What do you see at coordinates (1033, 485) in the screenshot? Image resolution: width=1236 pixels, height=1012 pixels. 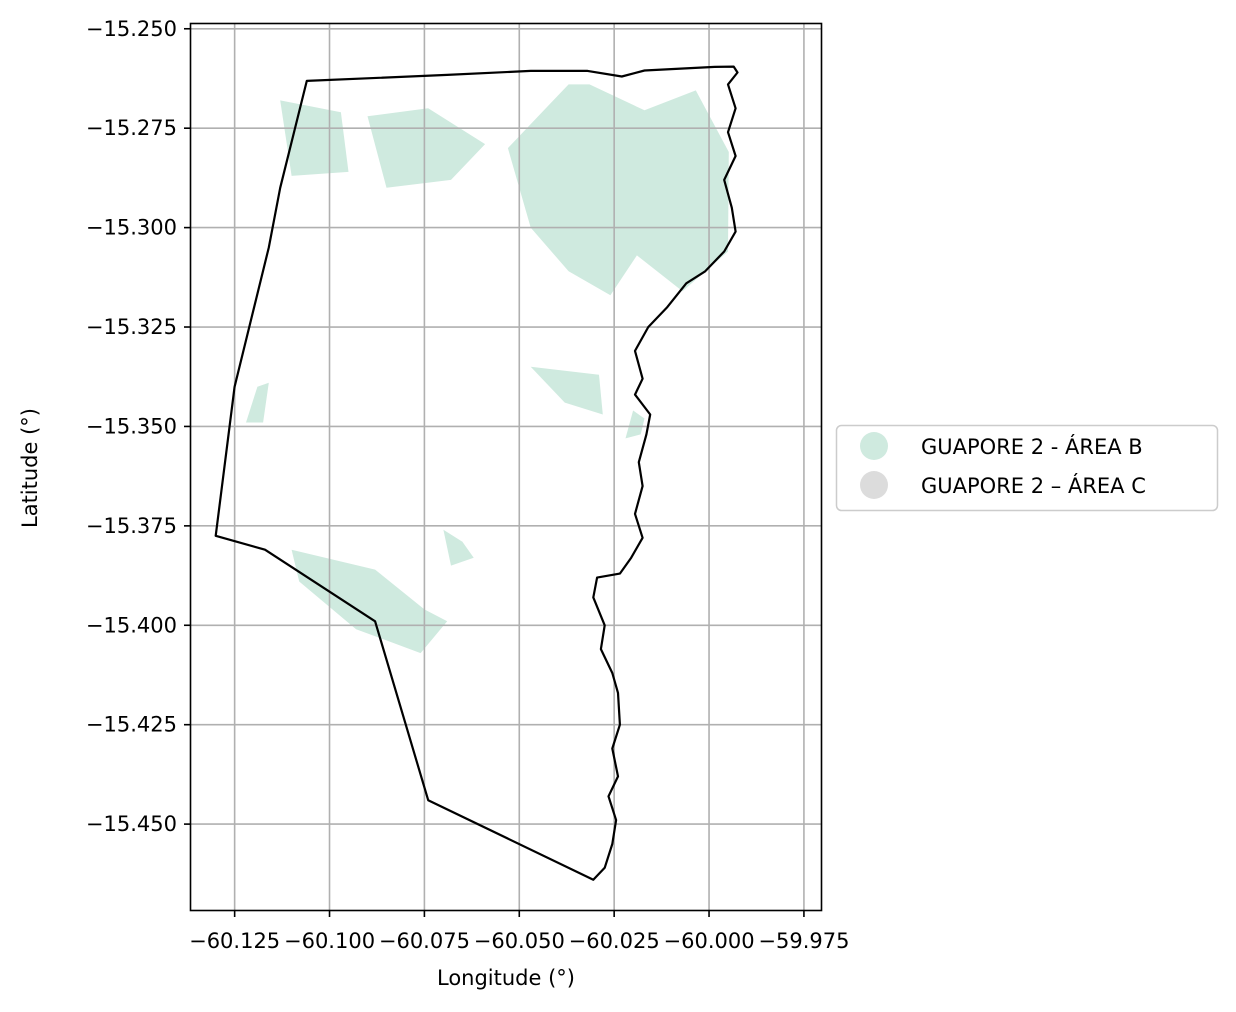 I see `legend-label-area-c: GUAPORE 2 – ÁREA C` at bounding box center [1033, 485].